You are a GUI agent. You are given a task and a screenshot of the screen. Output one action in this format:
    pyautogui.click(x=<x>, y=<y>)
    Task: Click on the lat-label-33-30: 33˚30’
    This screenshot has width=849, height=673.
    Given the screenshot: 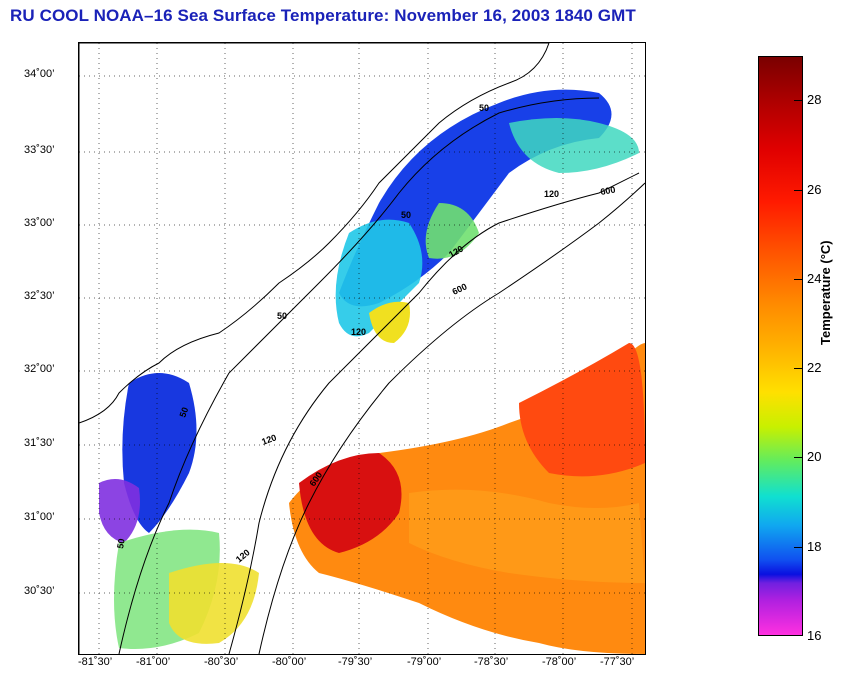 What is the action you would take?
    pyautogui.click(x=39, y=150)
    